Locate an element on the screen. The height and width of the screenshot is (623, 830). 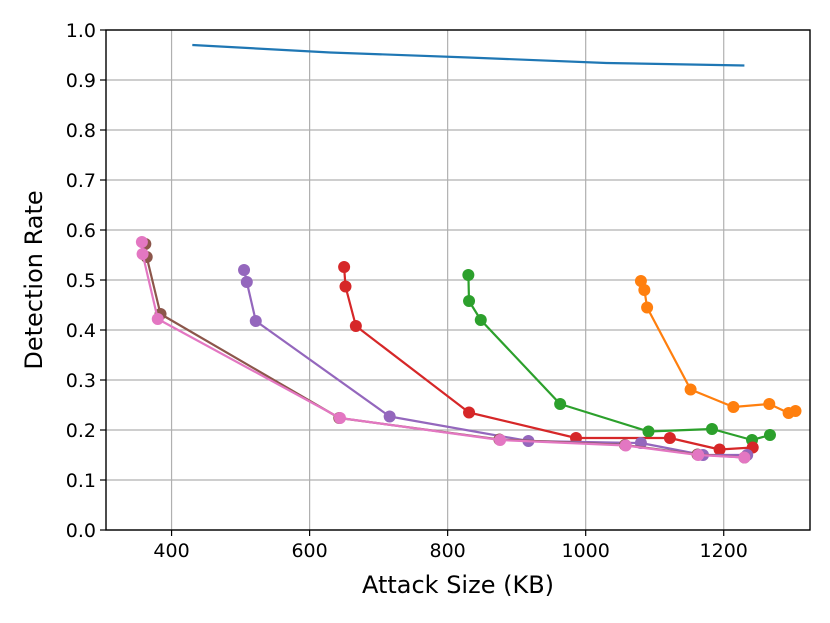
x-tick-label: 600 is located at coordinates (309, 551).